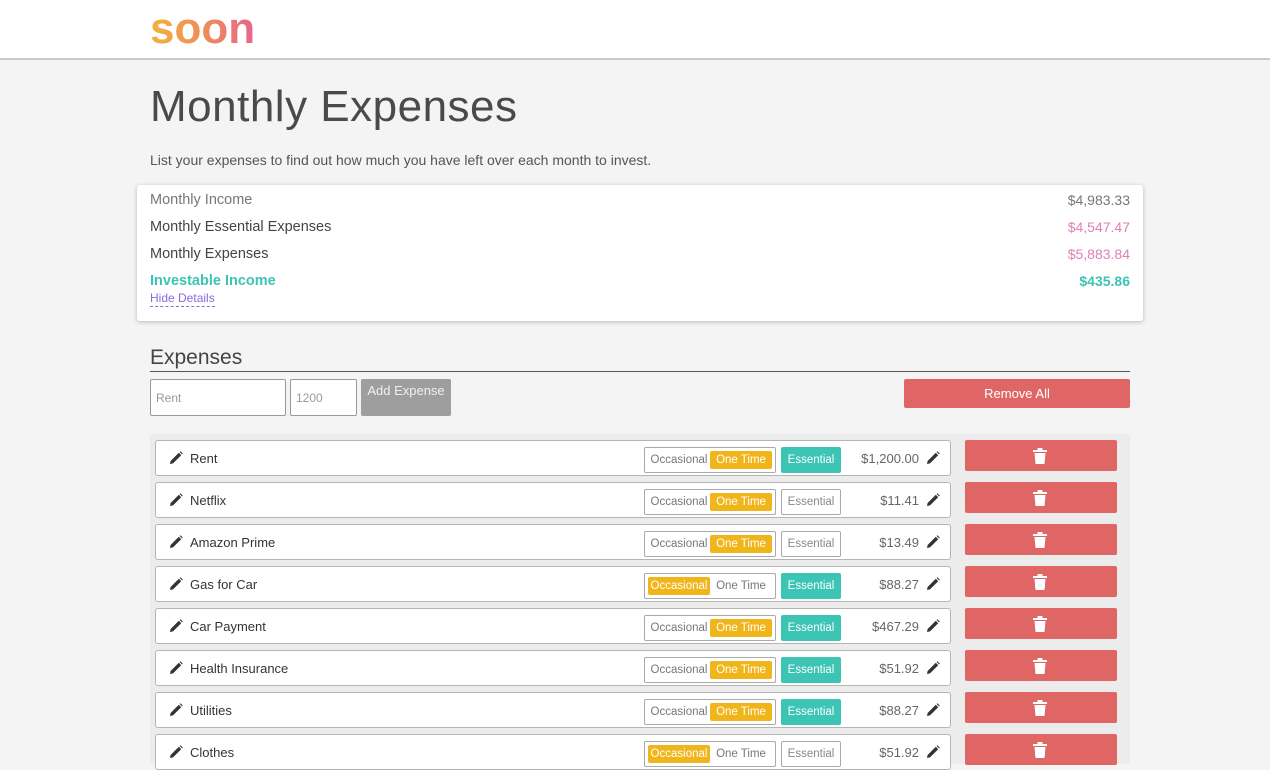 The image size is (1270, 770). Describe the element at coordinates (640, 202) in the screenshot. I see `income-row: Monthly Income $4,983.33` at that location.